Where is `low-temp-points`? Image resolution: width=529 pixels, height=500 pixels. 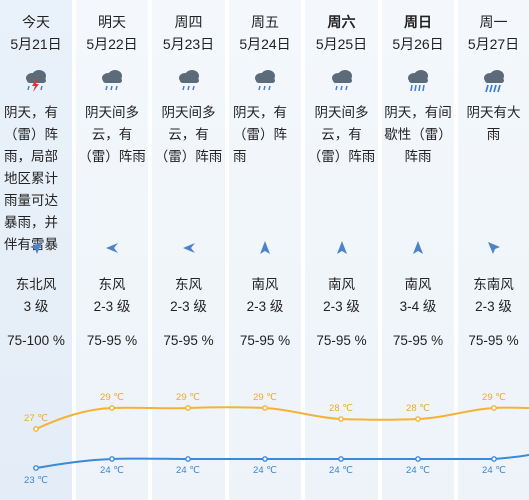
low-temp-points is located at coordinates (265, 463).